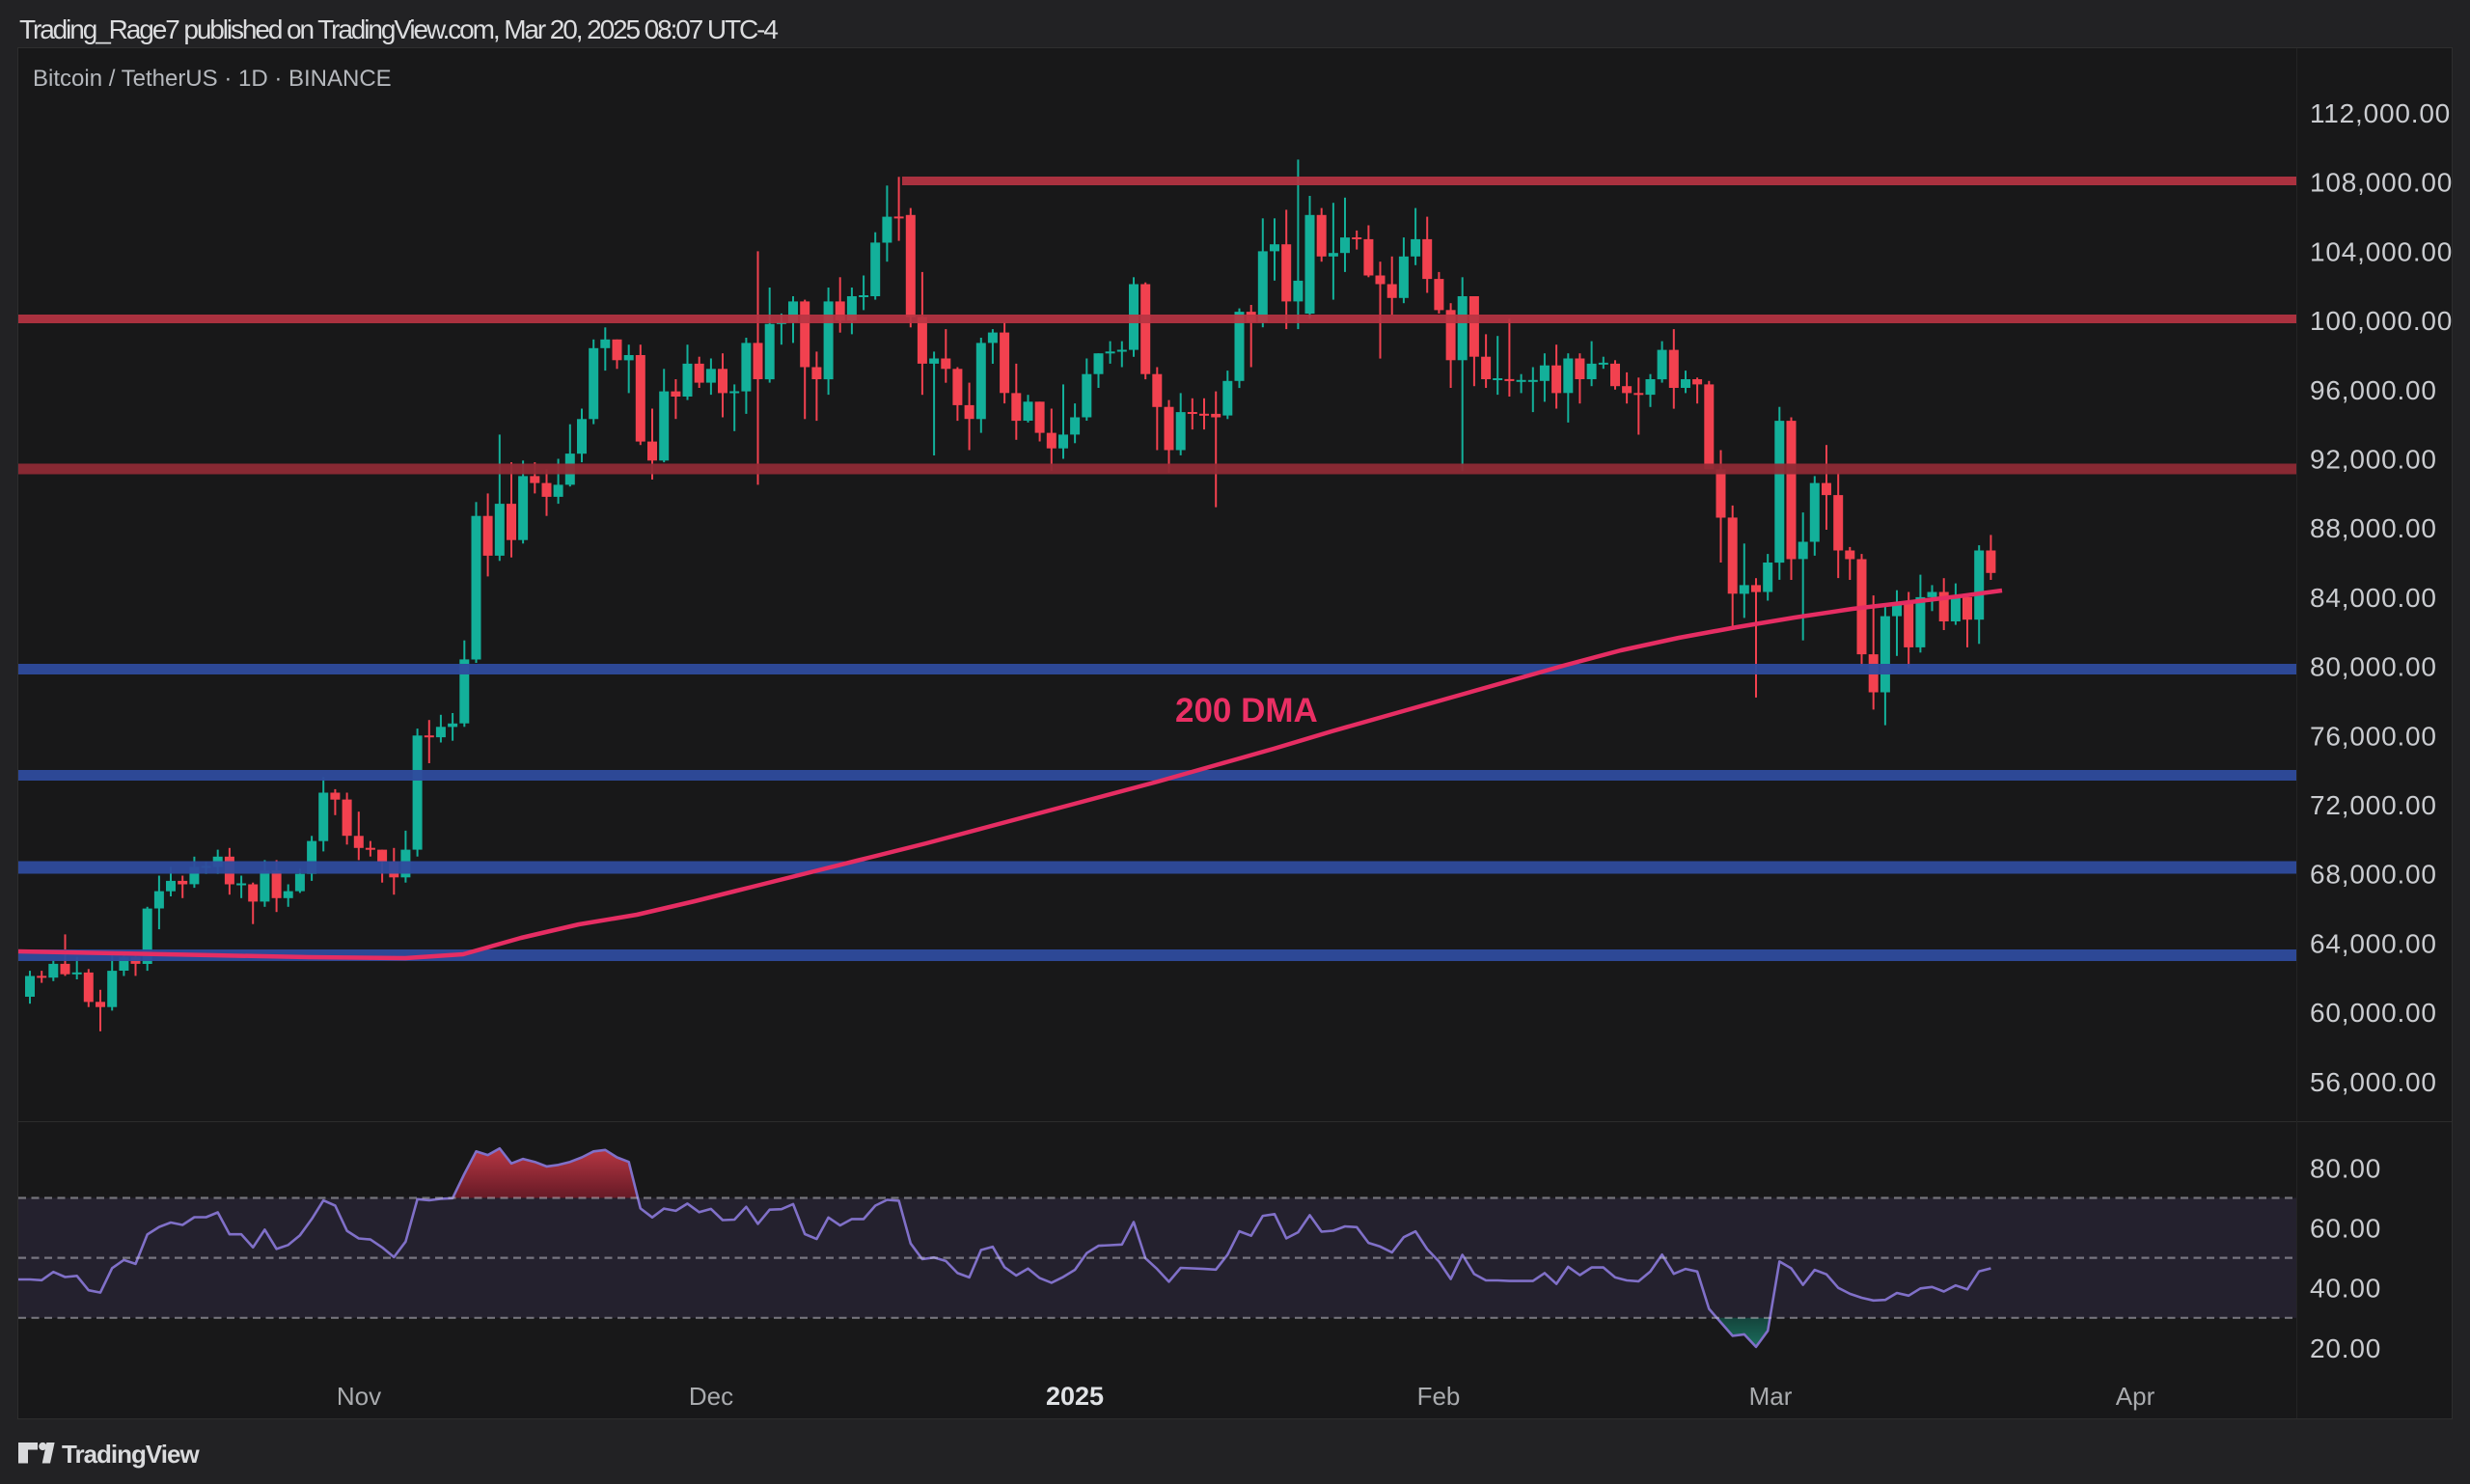 The width and height of the screenshot is (2470, 1484). I want to click on svg-text: 92,000.00, so click(2373, 460).